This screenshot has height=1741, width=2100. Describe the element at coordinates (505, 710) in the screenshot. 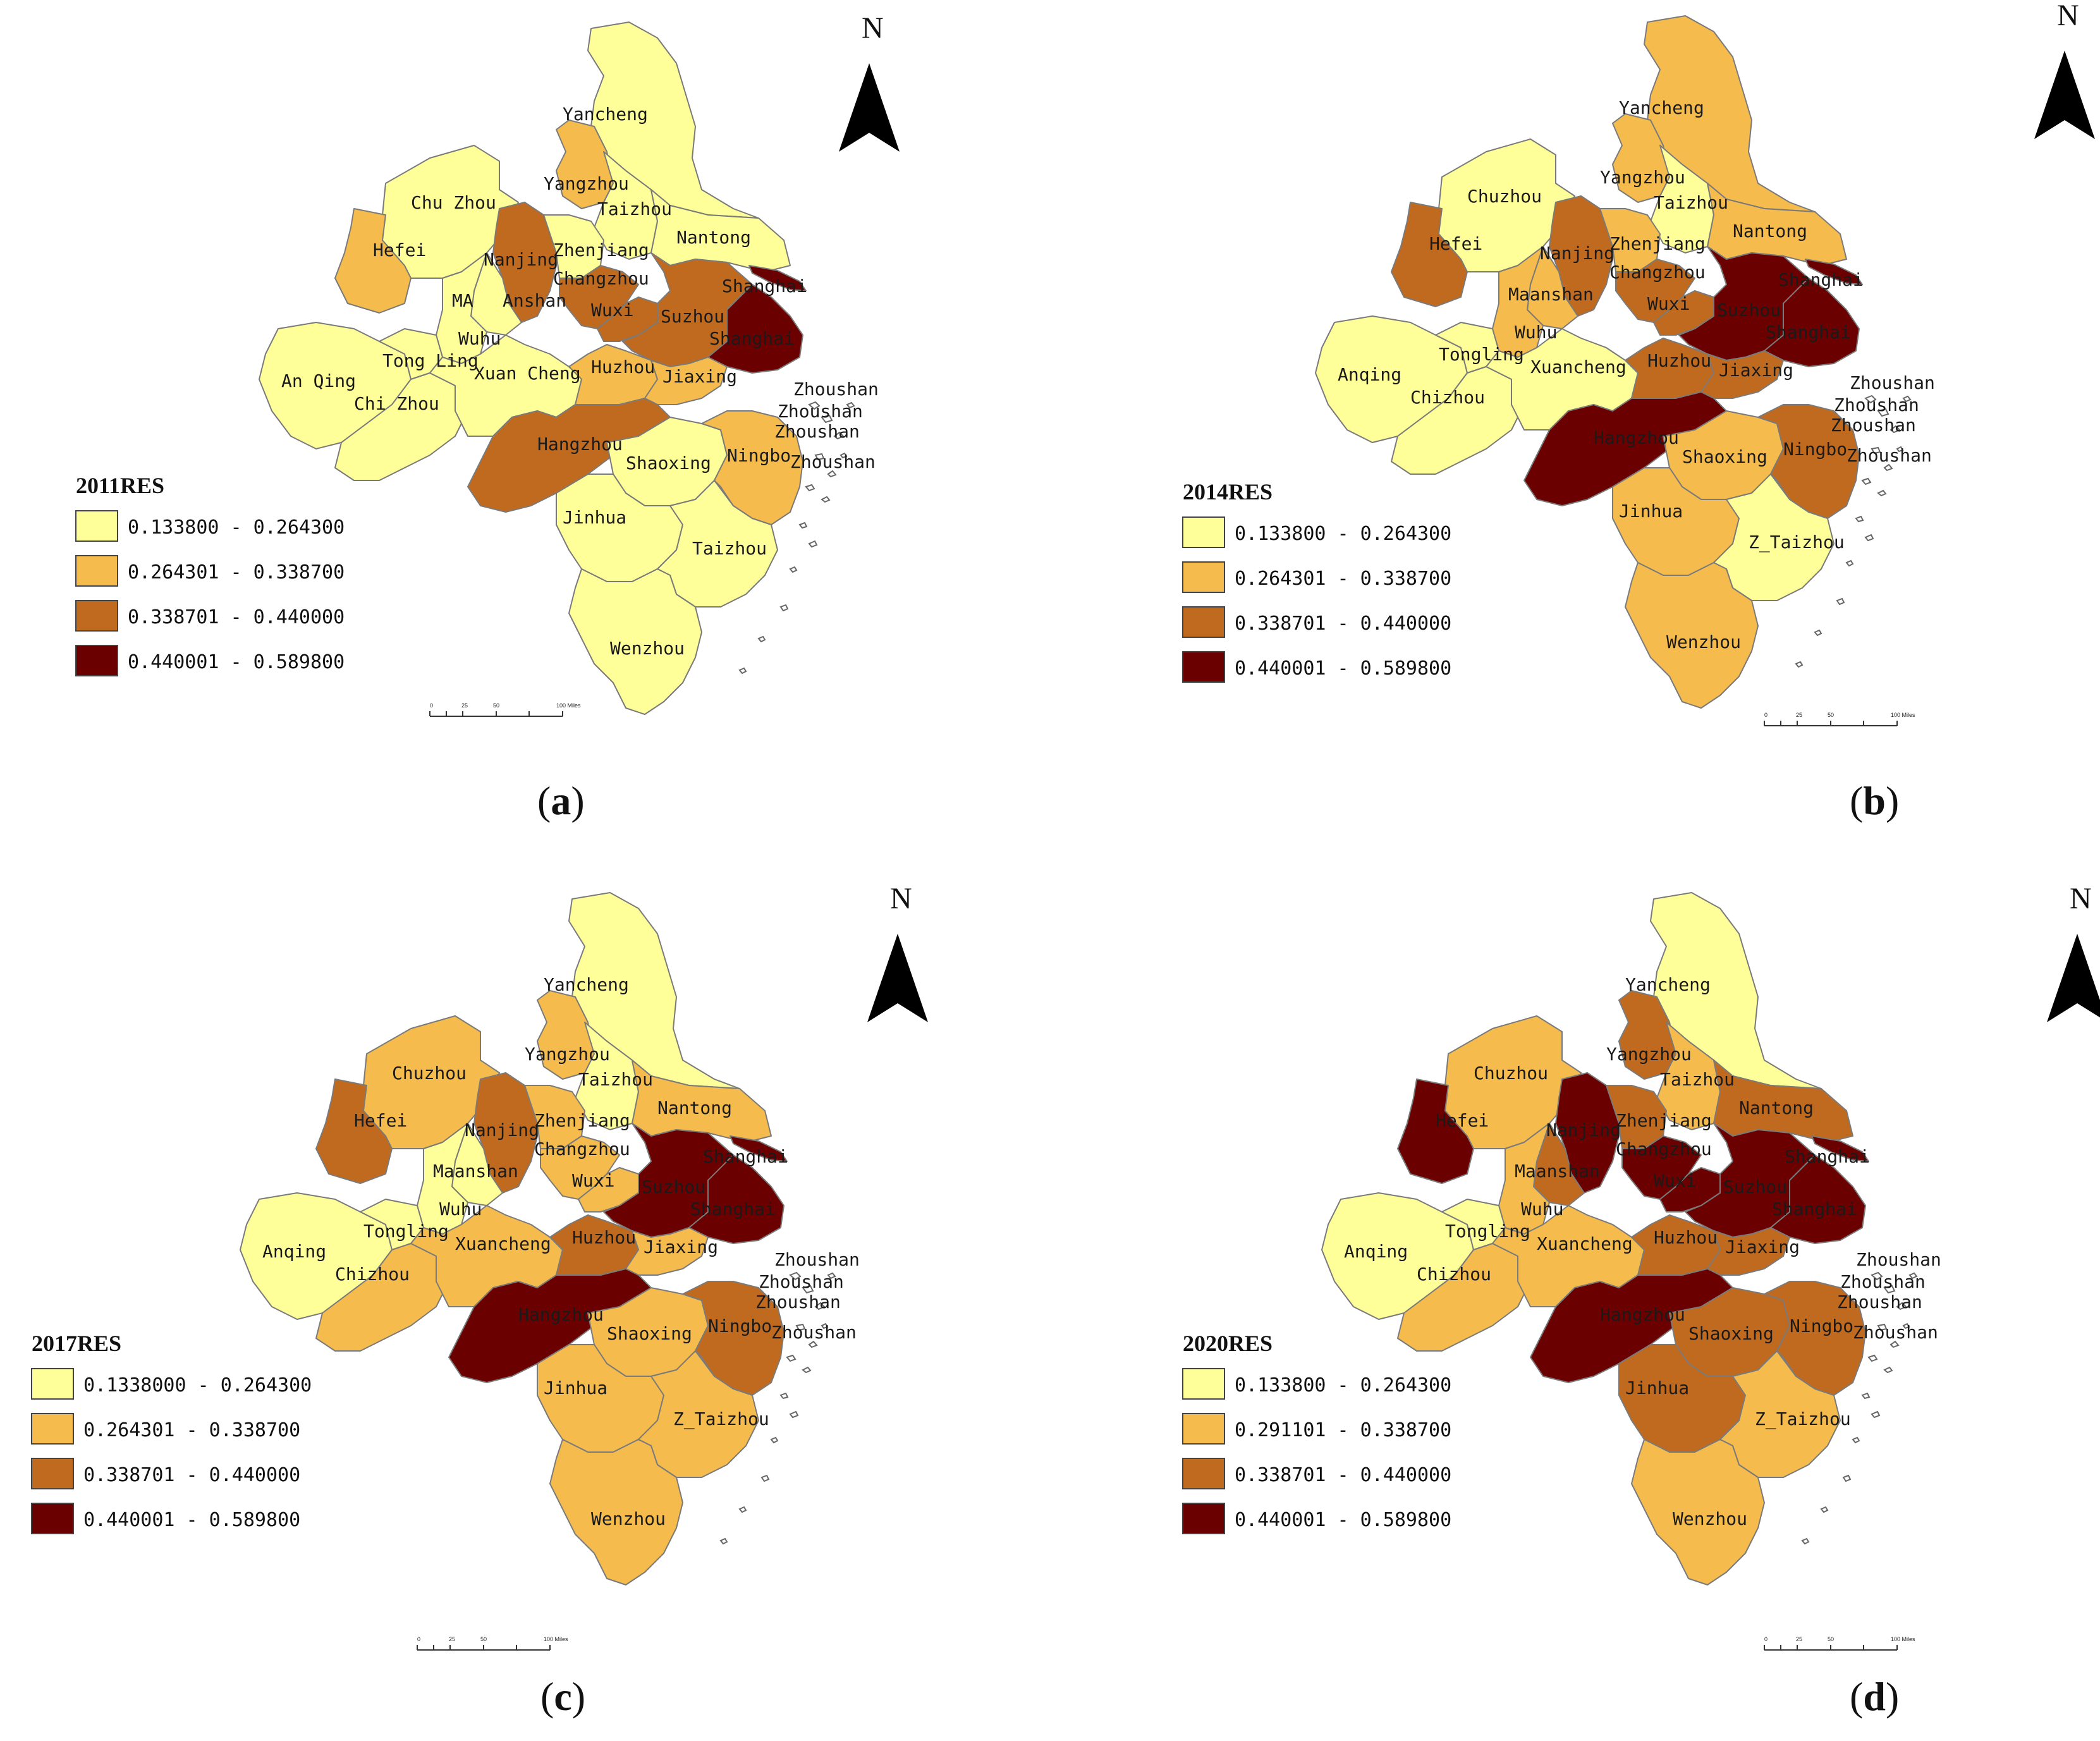

I see `scale-bar: 0 25 50 100 Miles` at that location.